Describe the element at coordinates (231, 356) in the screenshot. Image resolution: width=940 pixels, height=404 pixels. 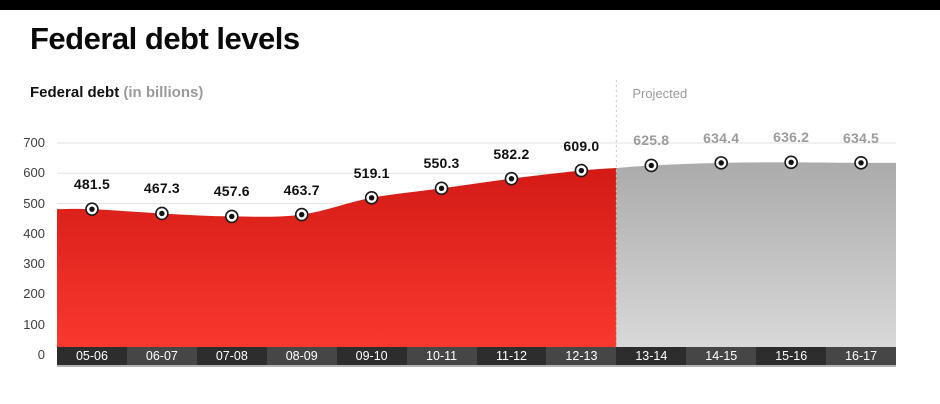
I see `x-axis-category: 07-08` at that location.